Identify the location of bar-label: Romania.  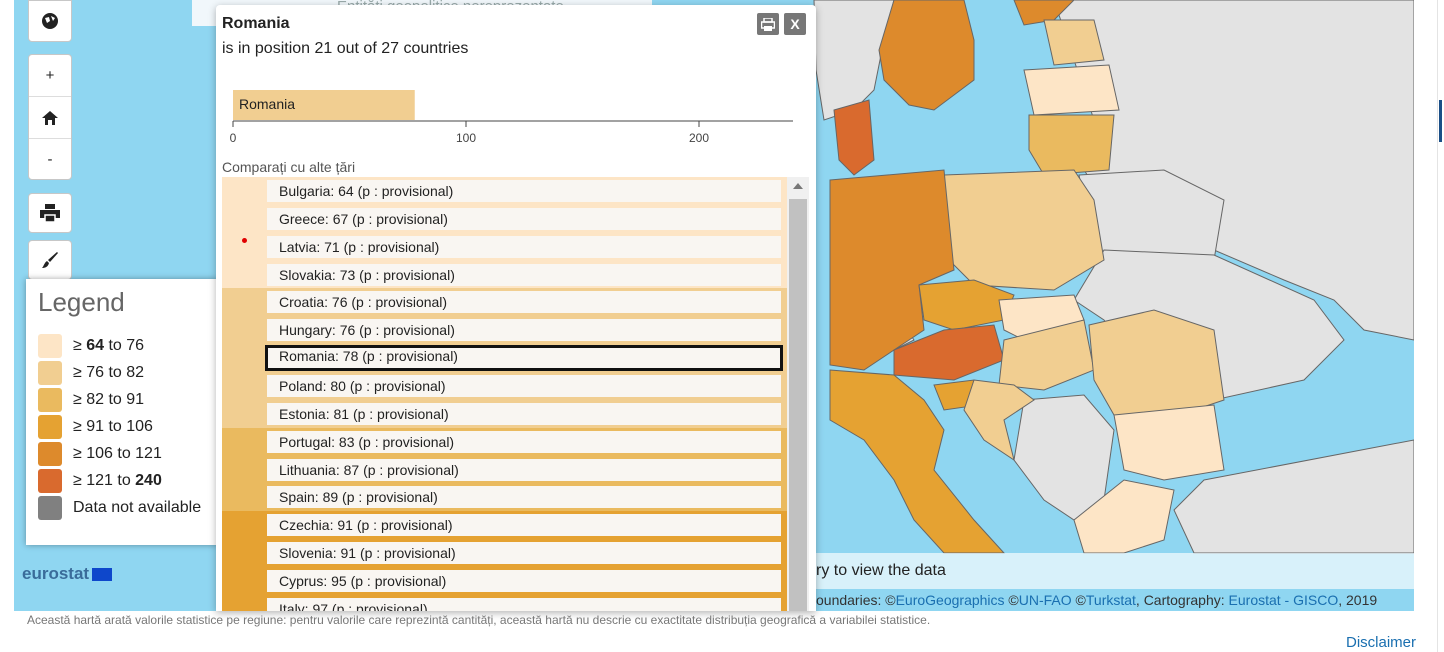
(267, 104).